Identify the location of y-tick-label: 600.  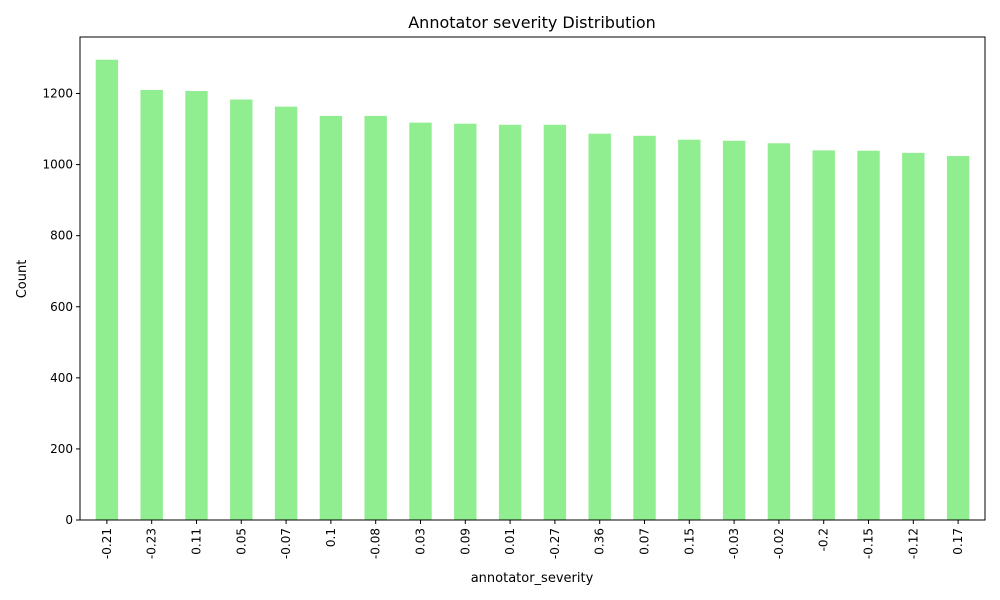
(61, 307).